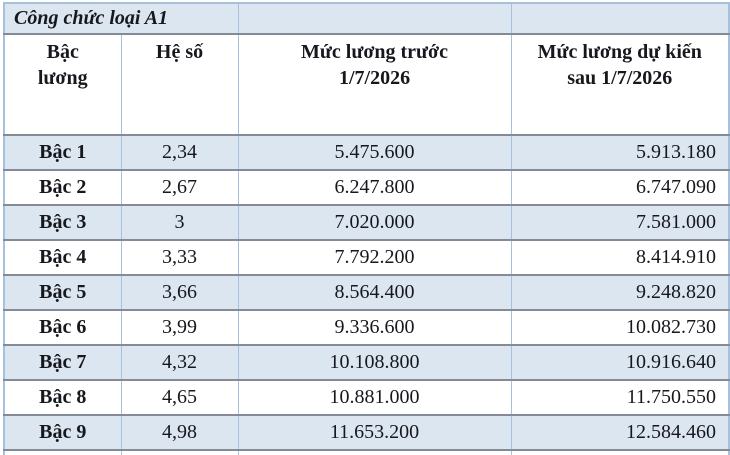 This screenshot has height=455, width=730. I want to click on before-cell: 9.336.600, so click(374, 327).